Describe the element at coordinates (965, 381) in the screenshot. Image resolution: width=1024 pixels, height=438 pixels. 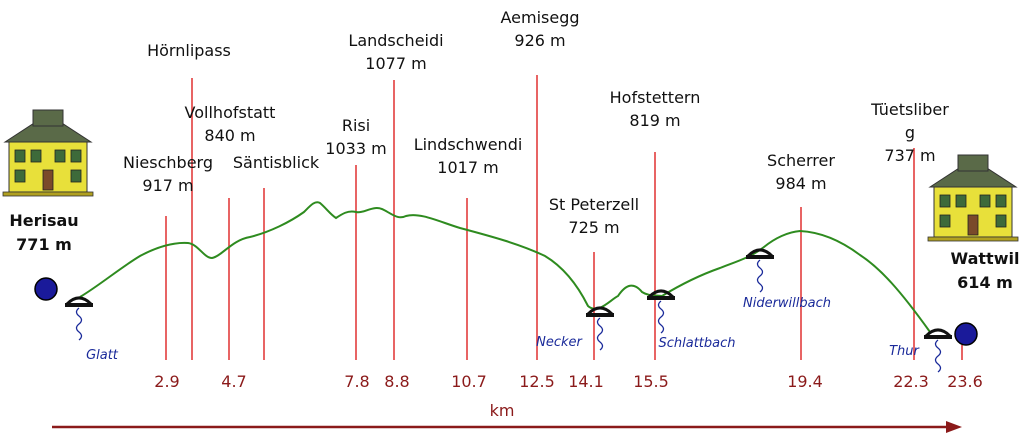
I see `km-label: 23.6` at that location.